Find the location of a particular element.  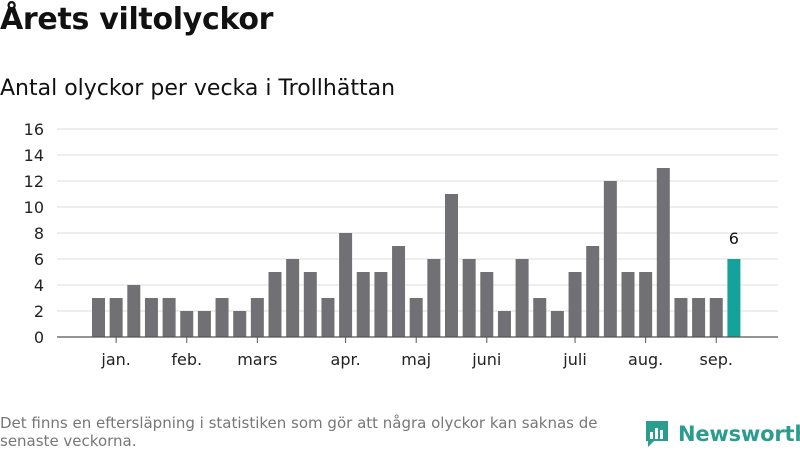

y-axis-ticks: 0 2 4 6 8 10 12 14 16 is located at coordinates (34, 233).